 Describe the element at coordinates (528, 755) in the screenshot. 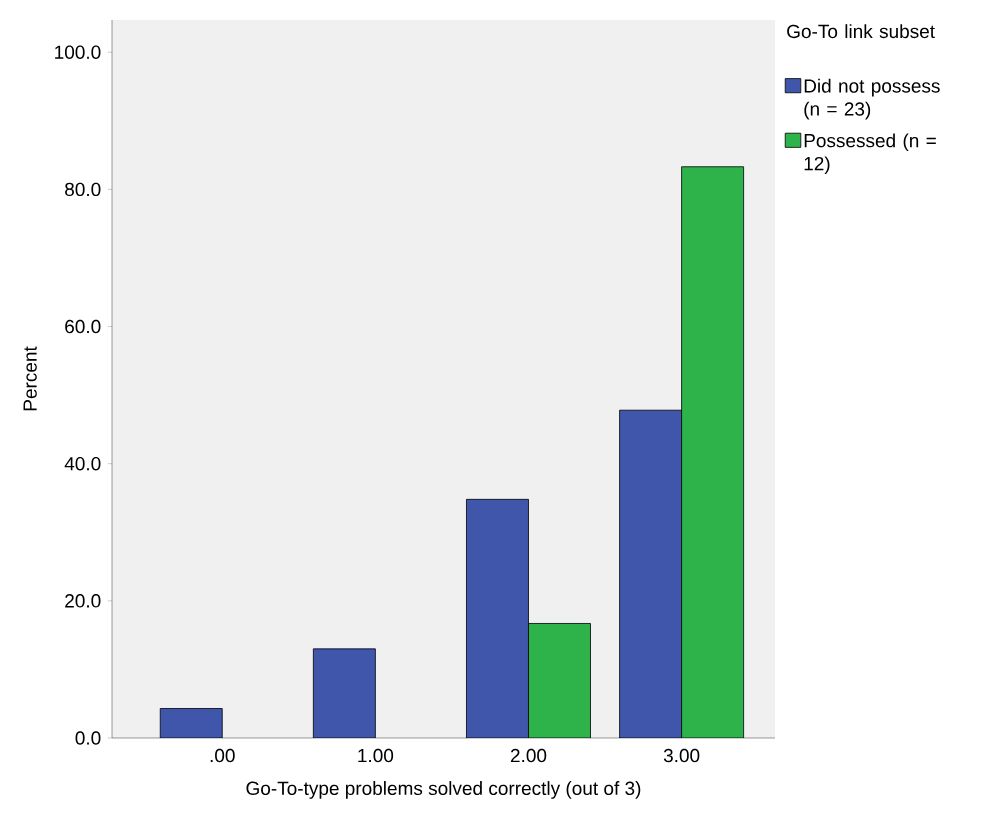

I see `x-tick-label: 2.00` at that location.